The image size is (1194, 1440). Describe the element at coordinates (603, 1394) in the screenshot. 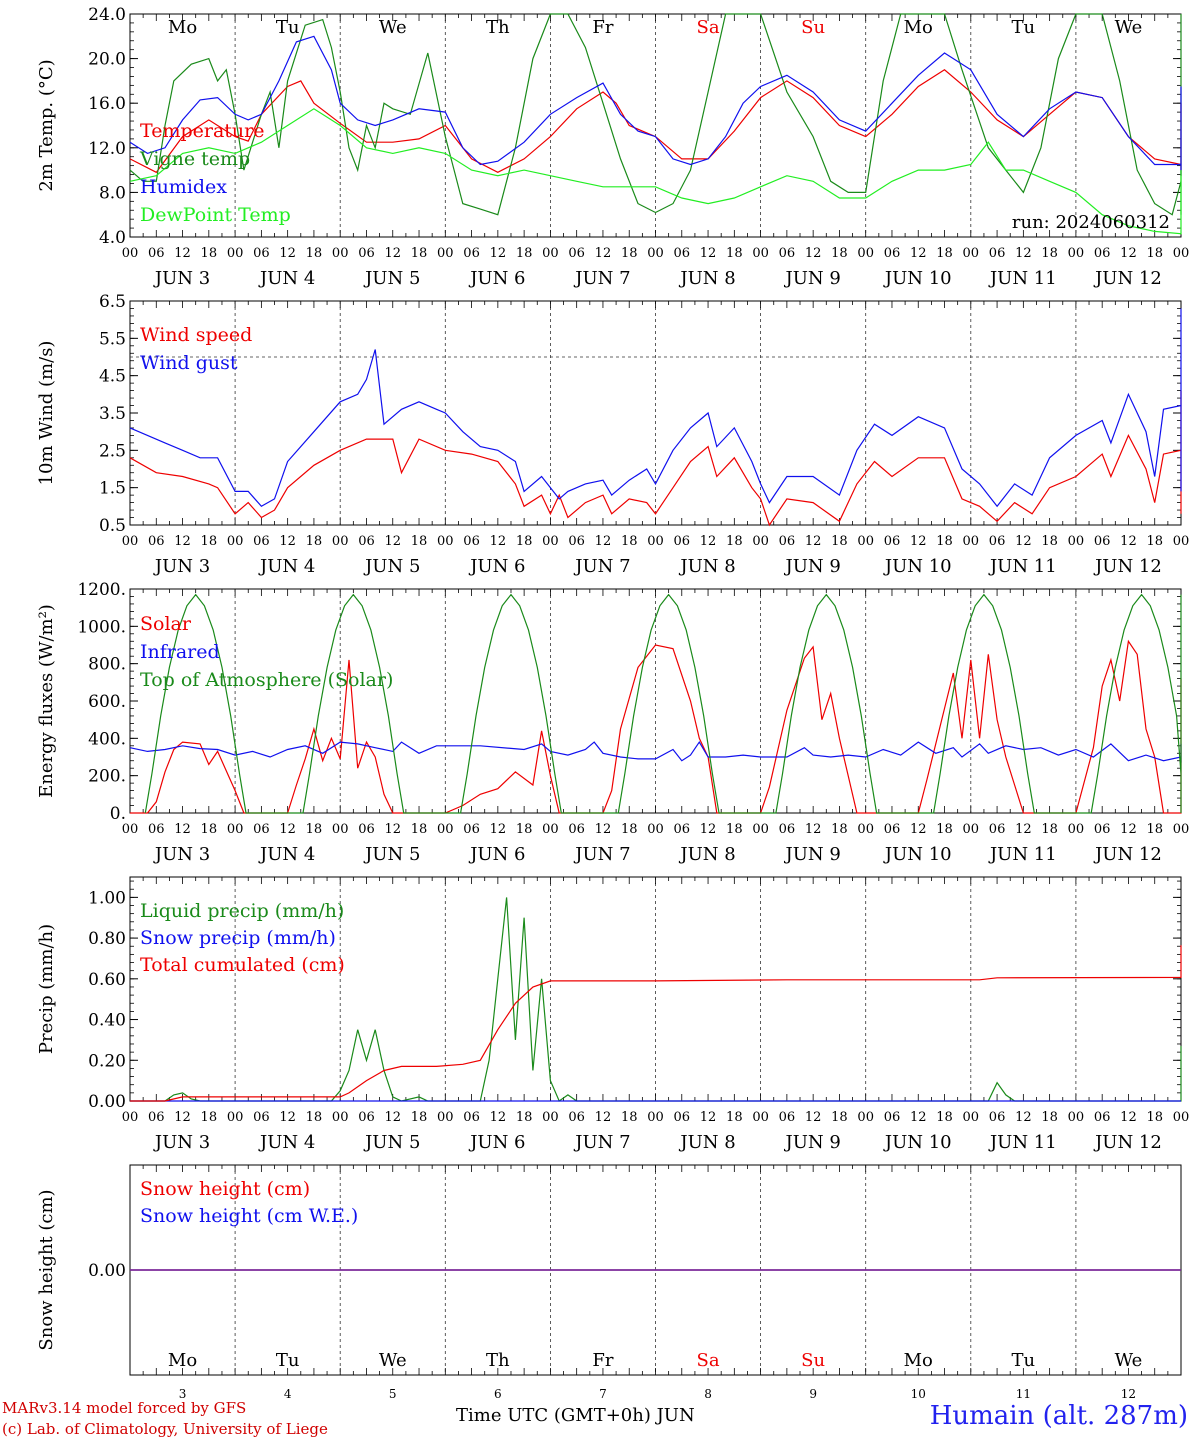

I see `date-label: 7` at that location.